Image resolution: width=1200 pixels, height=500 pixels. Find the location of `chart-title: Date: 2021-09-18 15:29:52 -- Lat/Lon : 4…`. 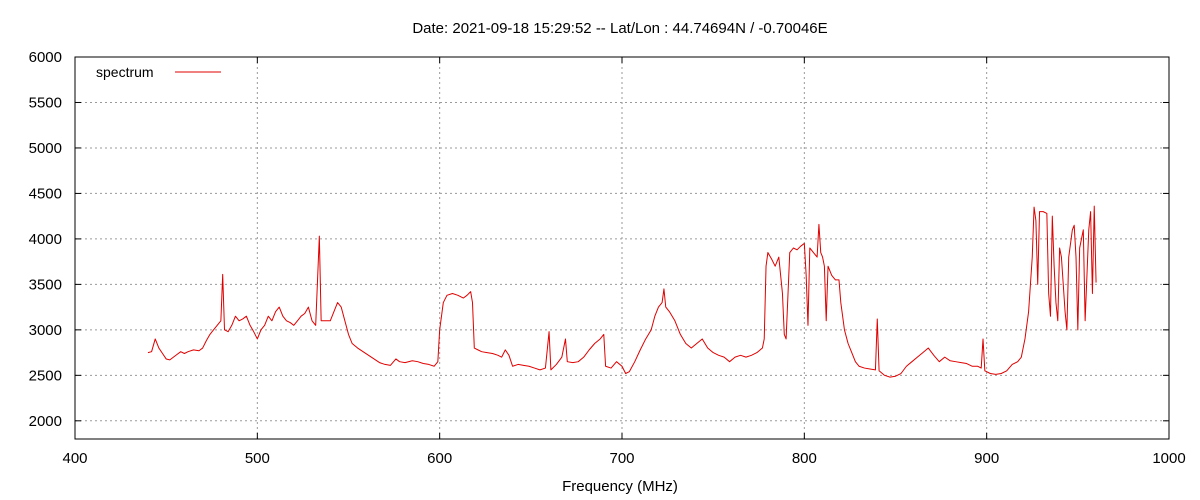

chart-title: Date: 2021-09-18 15:29:52 -- Lat/Lon : 4… is located at coordinates (619, 28).